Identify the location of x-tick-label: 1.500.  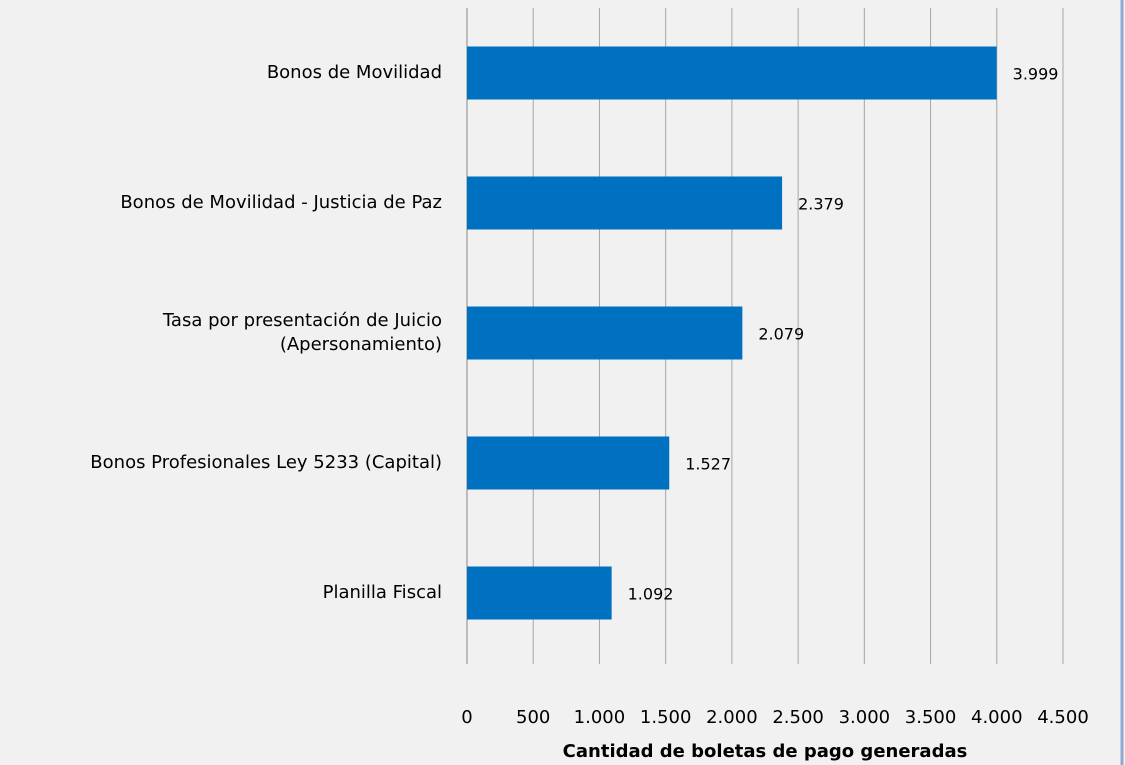
(666, 717).